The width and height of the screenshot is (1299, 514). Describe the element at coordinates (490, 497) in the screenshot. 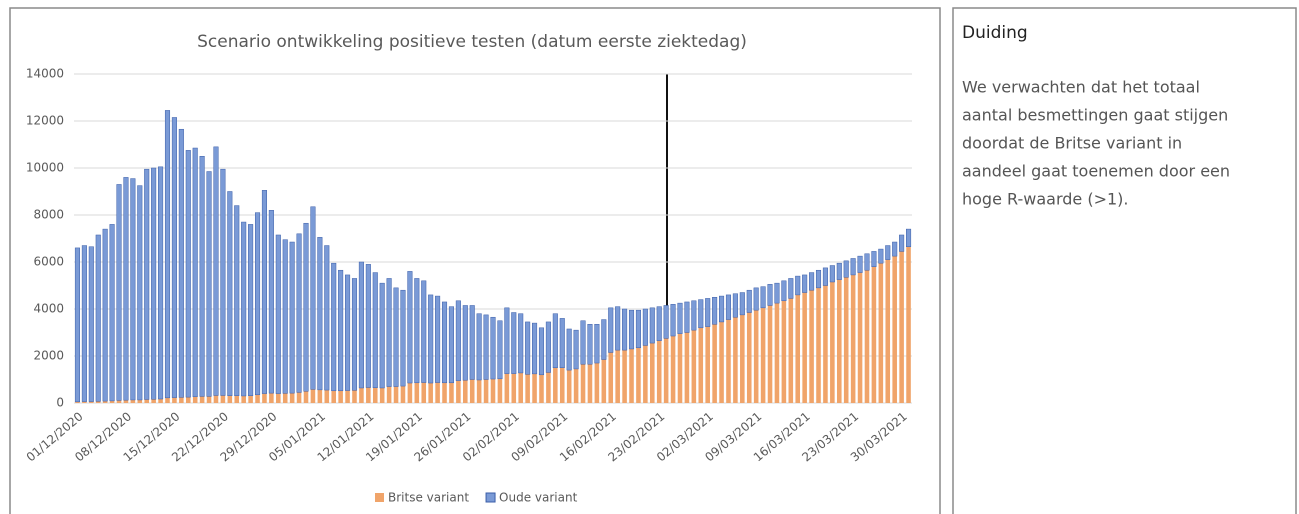

I see `legend-swatch` at that location.